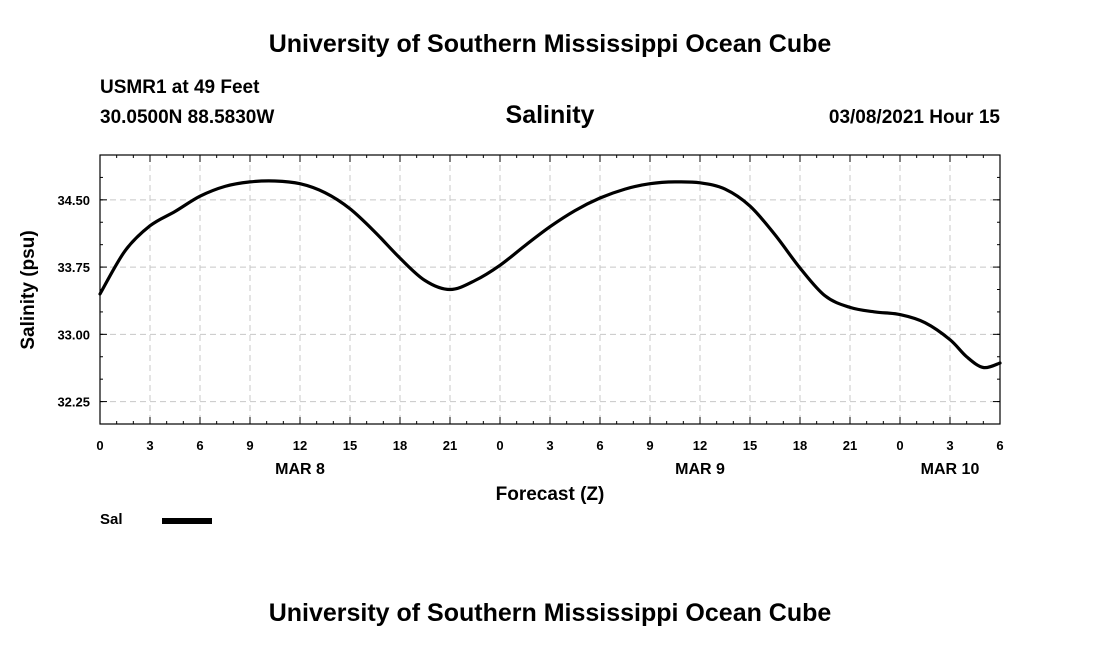 The height and width of the screenshot is (650, 1100). Describe the element at coordinates (28, 289) in the screenshot. I see `y-axis-label: Salinity (psu)` at that location.